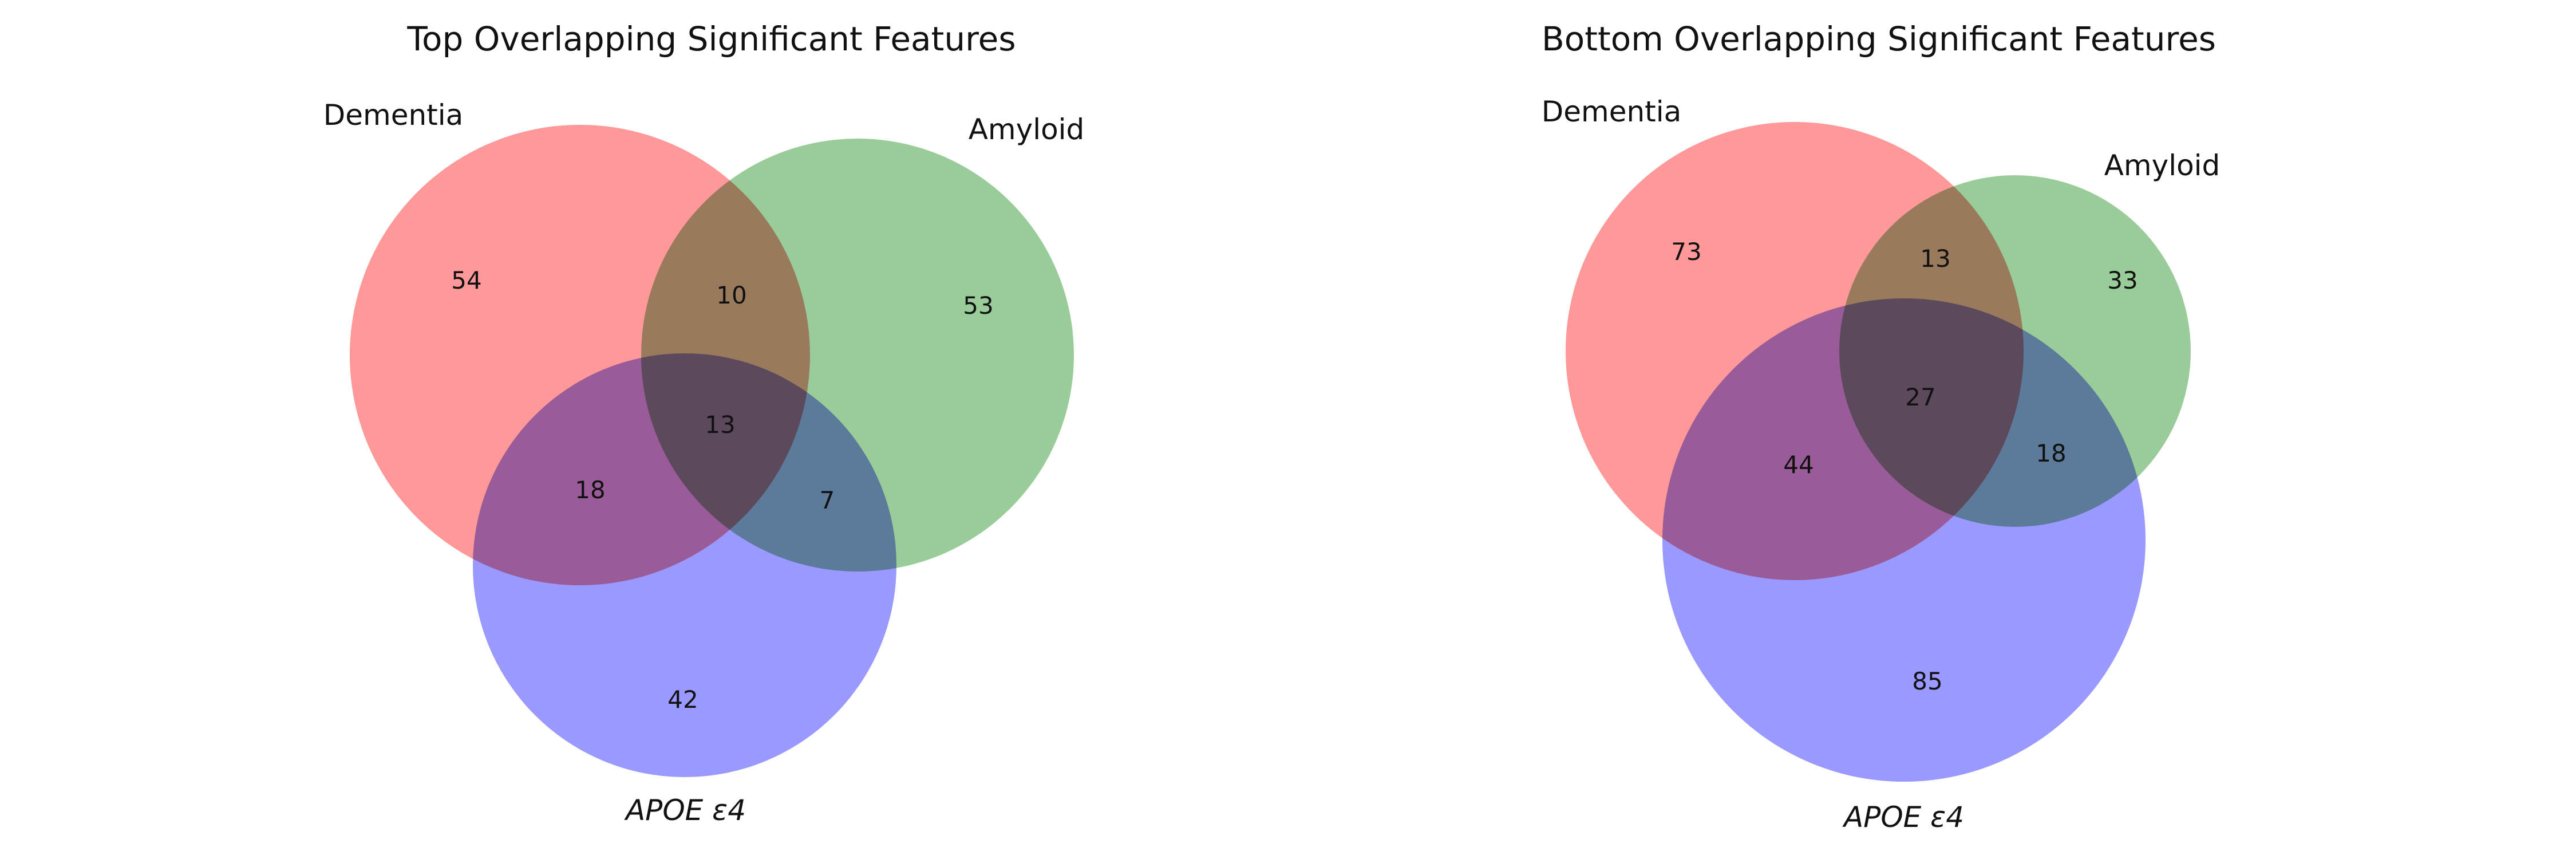  I want to click on count-dementia-only: 54, so click(466, 280).